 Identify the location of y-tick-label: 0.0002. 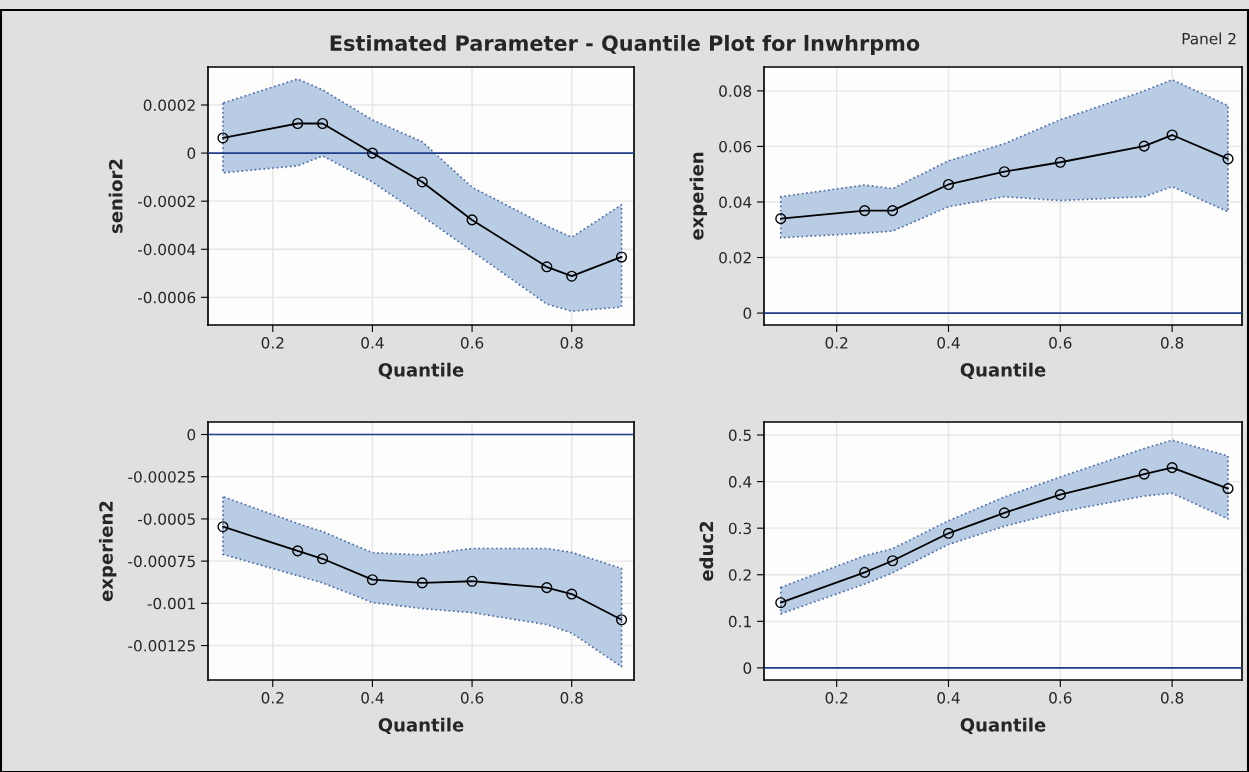
(169, 105).